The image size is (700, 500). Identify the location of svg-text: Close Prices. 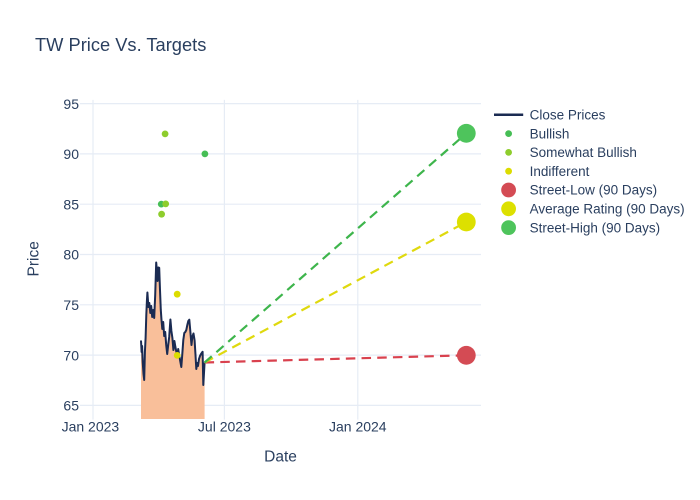
(568, 115).